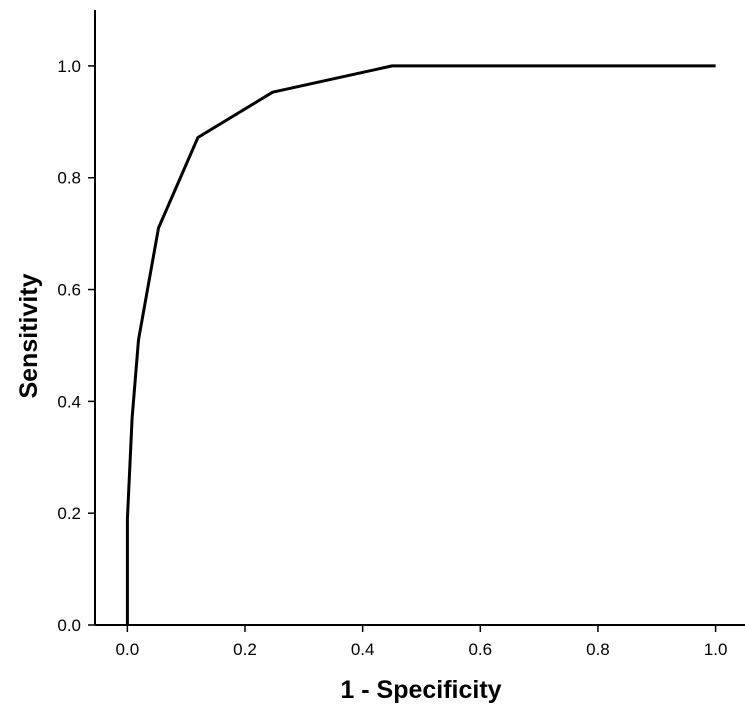  I want to click on y-tick-label: 0.0, so click(69, 625).